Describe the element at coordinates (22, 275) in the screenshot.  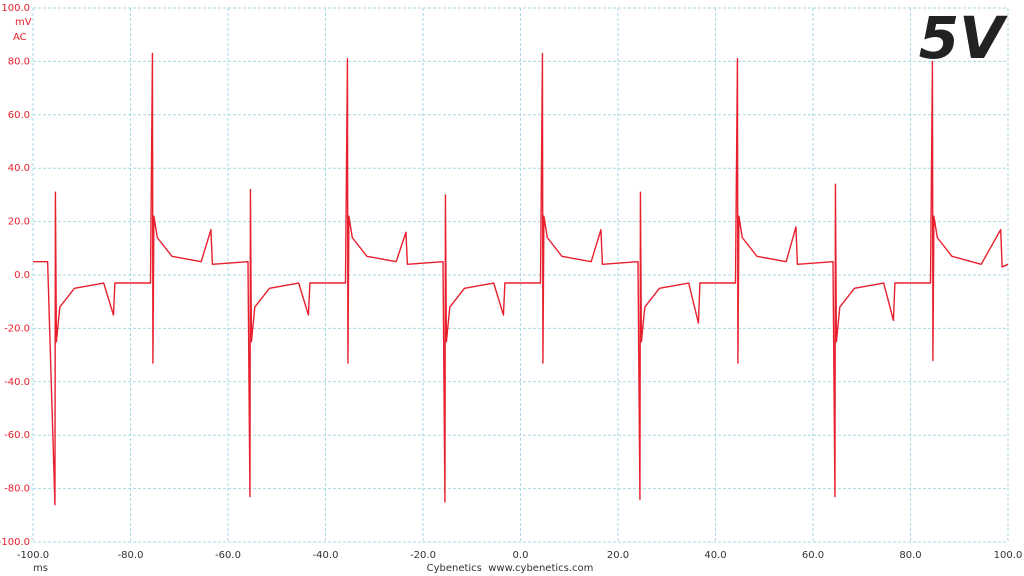
I see `y-tick-label: 0.0` at that location.